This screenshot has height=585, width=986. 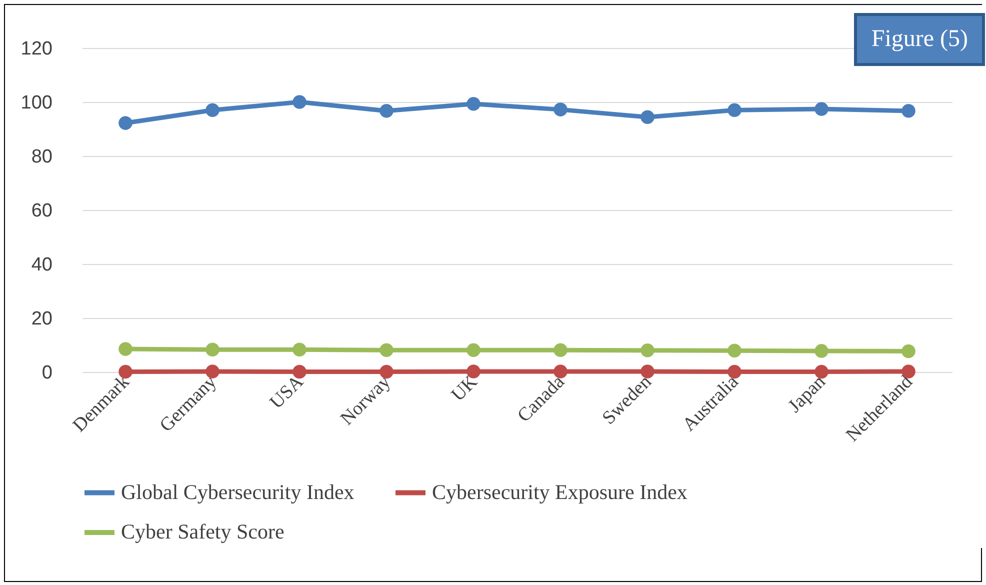 What do you see at coordinates (36, 49) in the screenshot?
I see `y-tick-label: 120` at bounding box center [36, 49].